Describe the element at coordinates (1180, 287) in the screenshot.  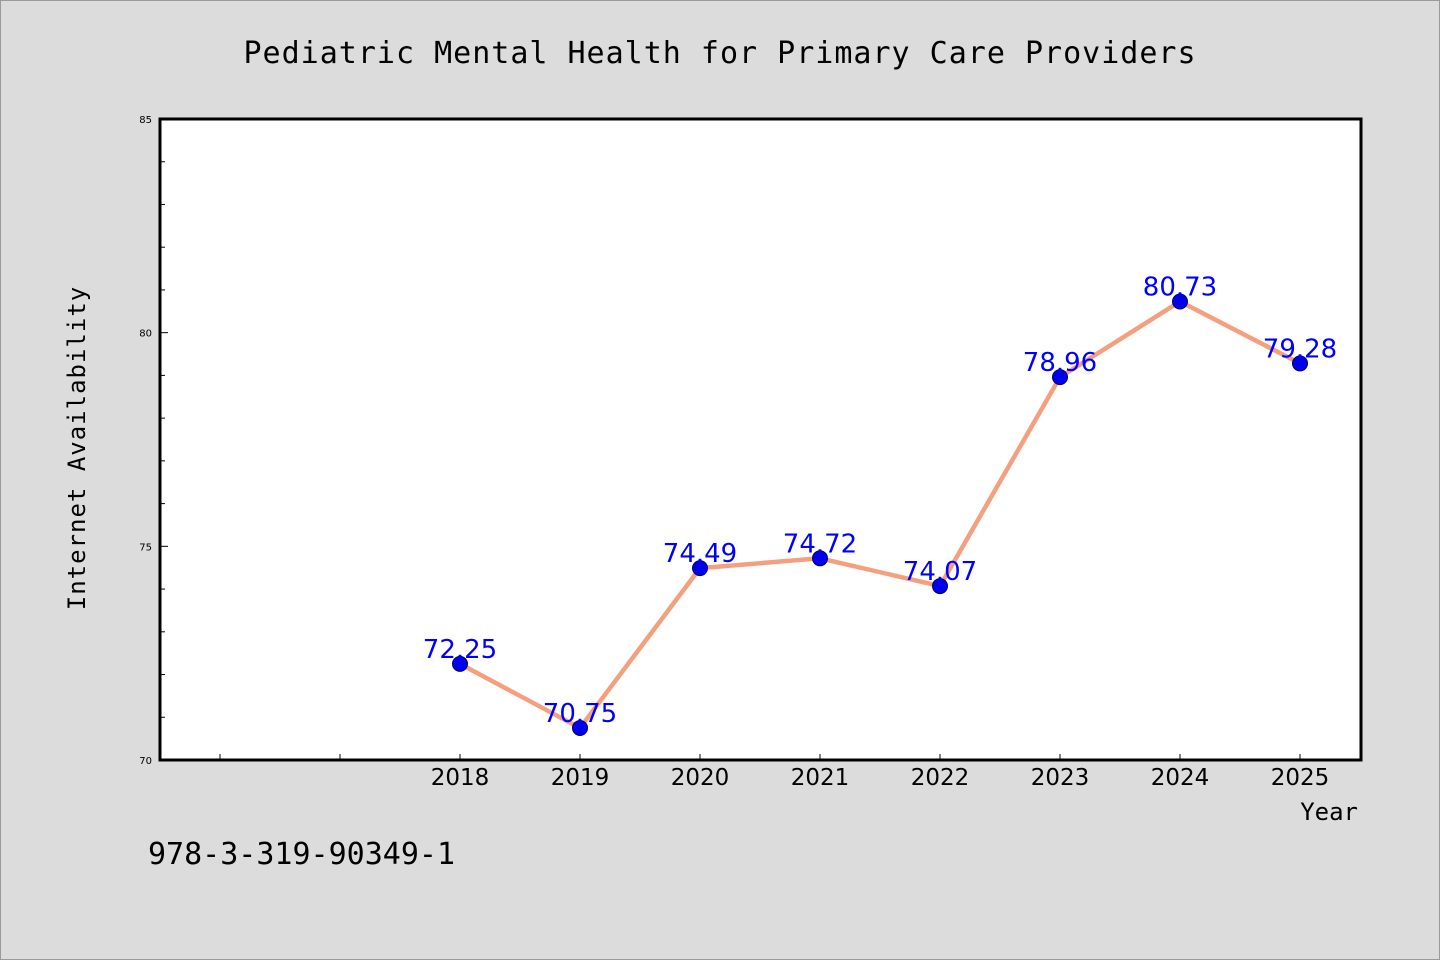
I see `data-label: 80.73` at that location.